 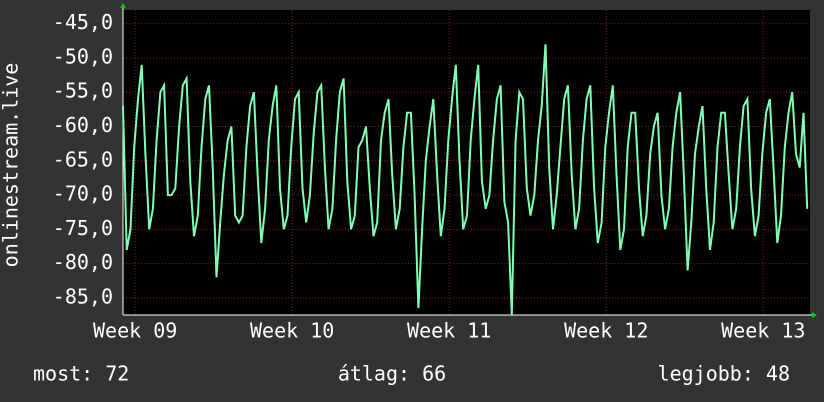 What do you see at coordinates (83, 159) in the screenshot?
I see `y-tick-label: -65,0` at bounding box center [83, 159].